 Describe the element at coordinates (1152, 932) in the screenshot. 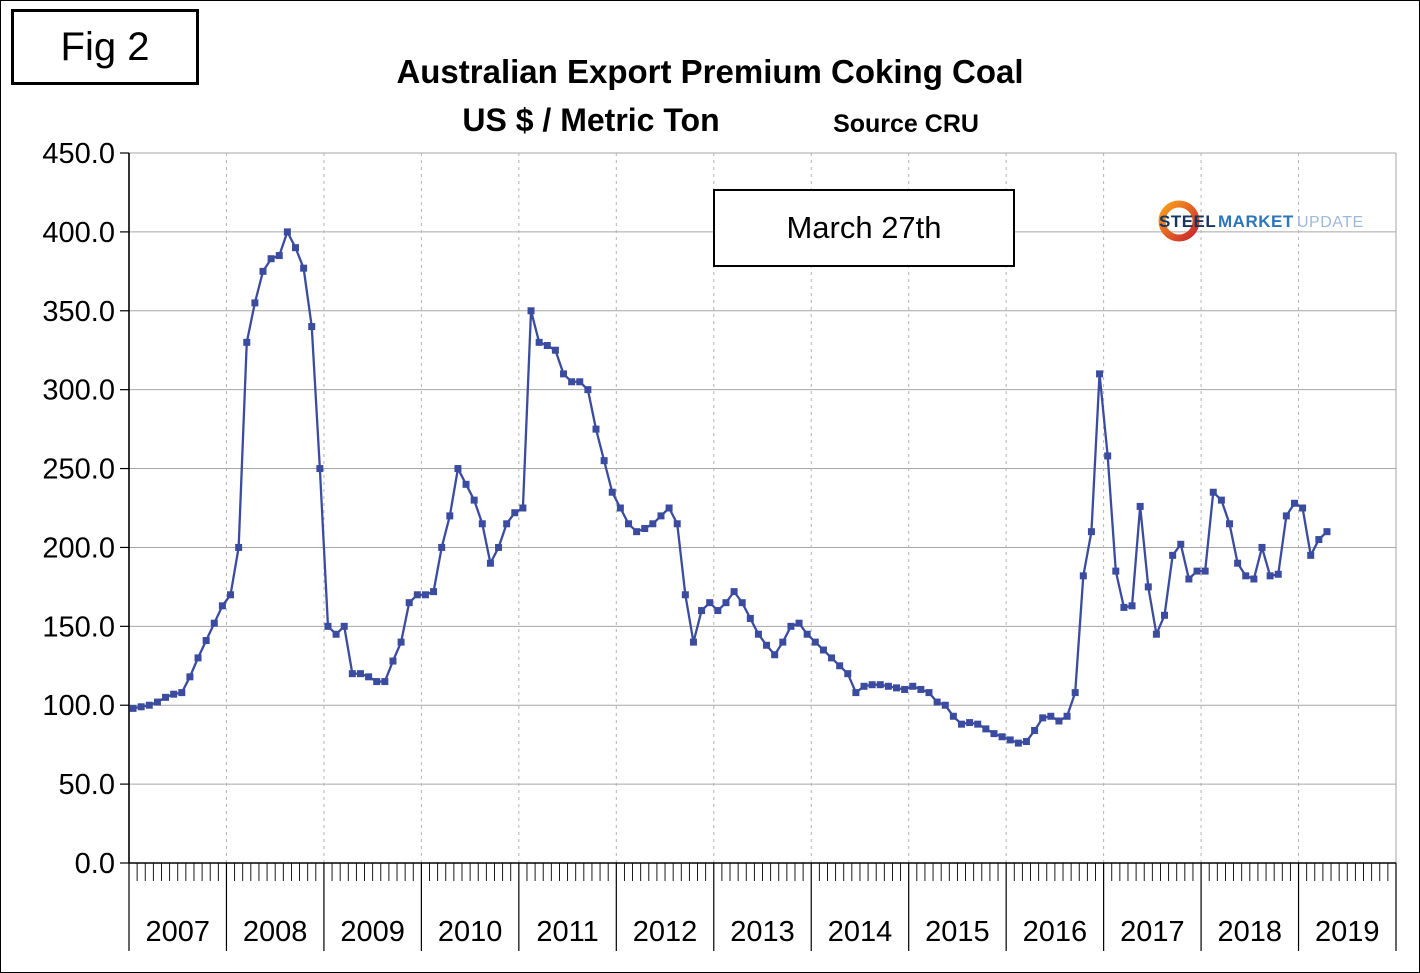

I see `x-year-label: 2017` at that location.